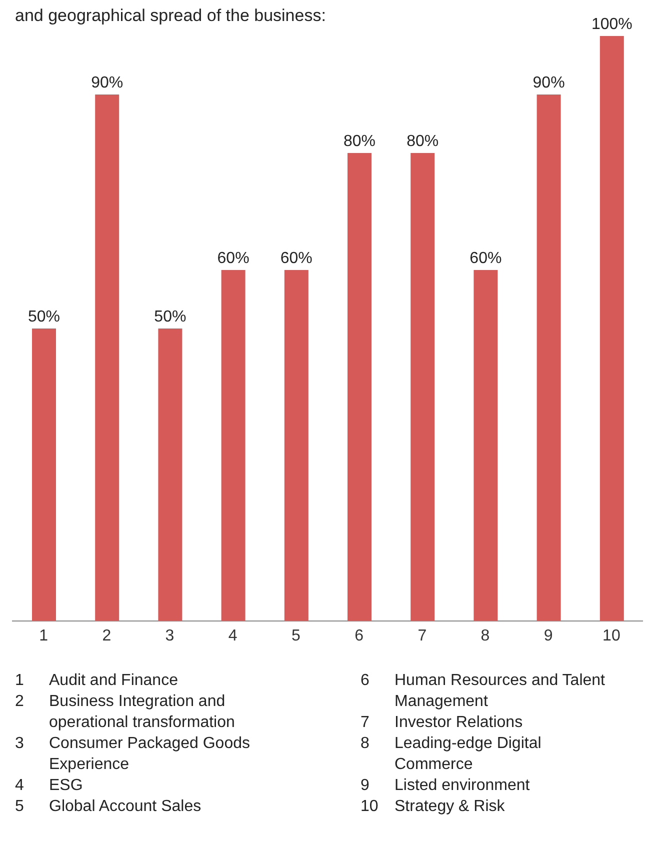 This screenshot has height=842, width=646. I want to click on x-tick-label: 5, so click(295, 635).